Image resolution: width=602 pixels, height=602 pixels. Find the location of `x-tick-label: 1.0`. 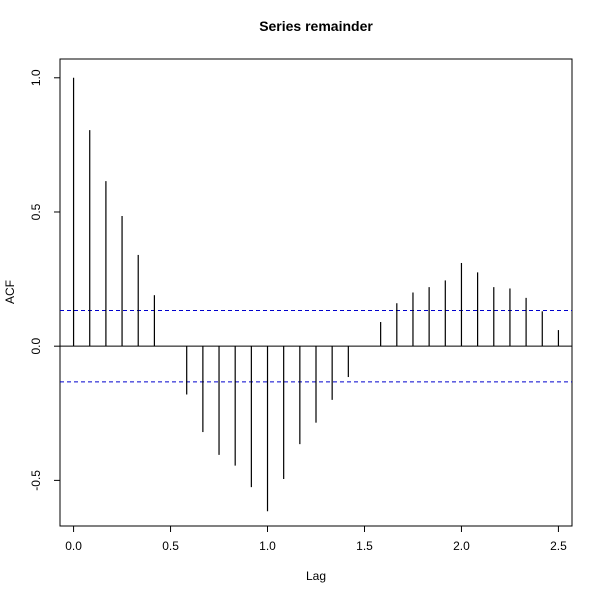

x-tick-label: 1.0 is located at coordinates (267, 546).